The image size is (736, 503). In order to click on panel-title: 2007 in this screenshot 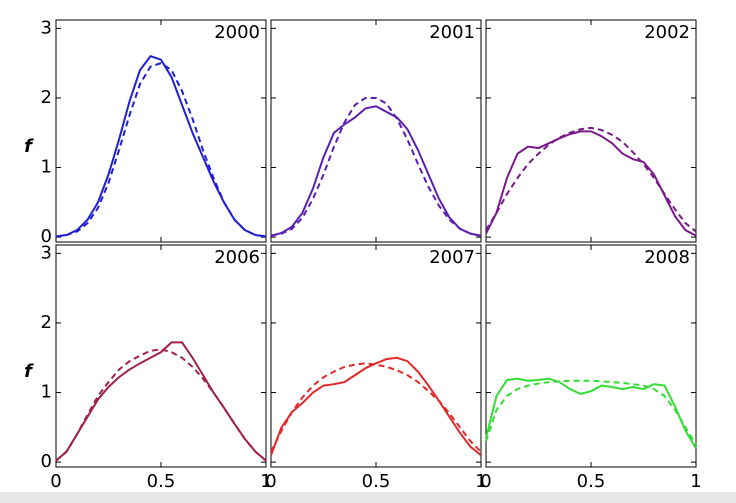, I will do `click(452, 257)`.